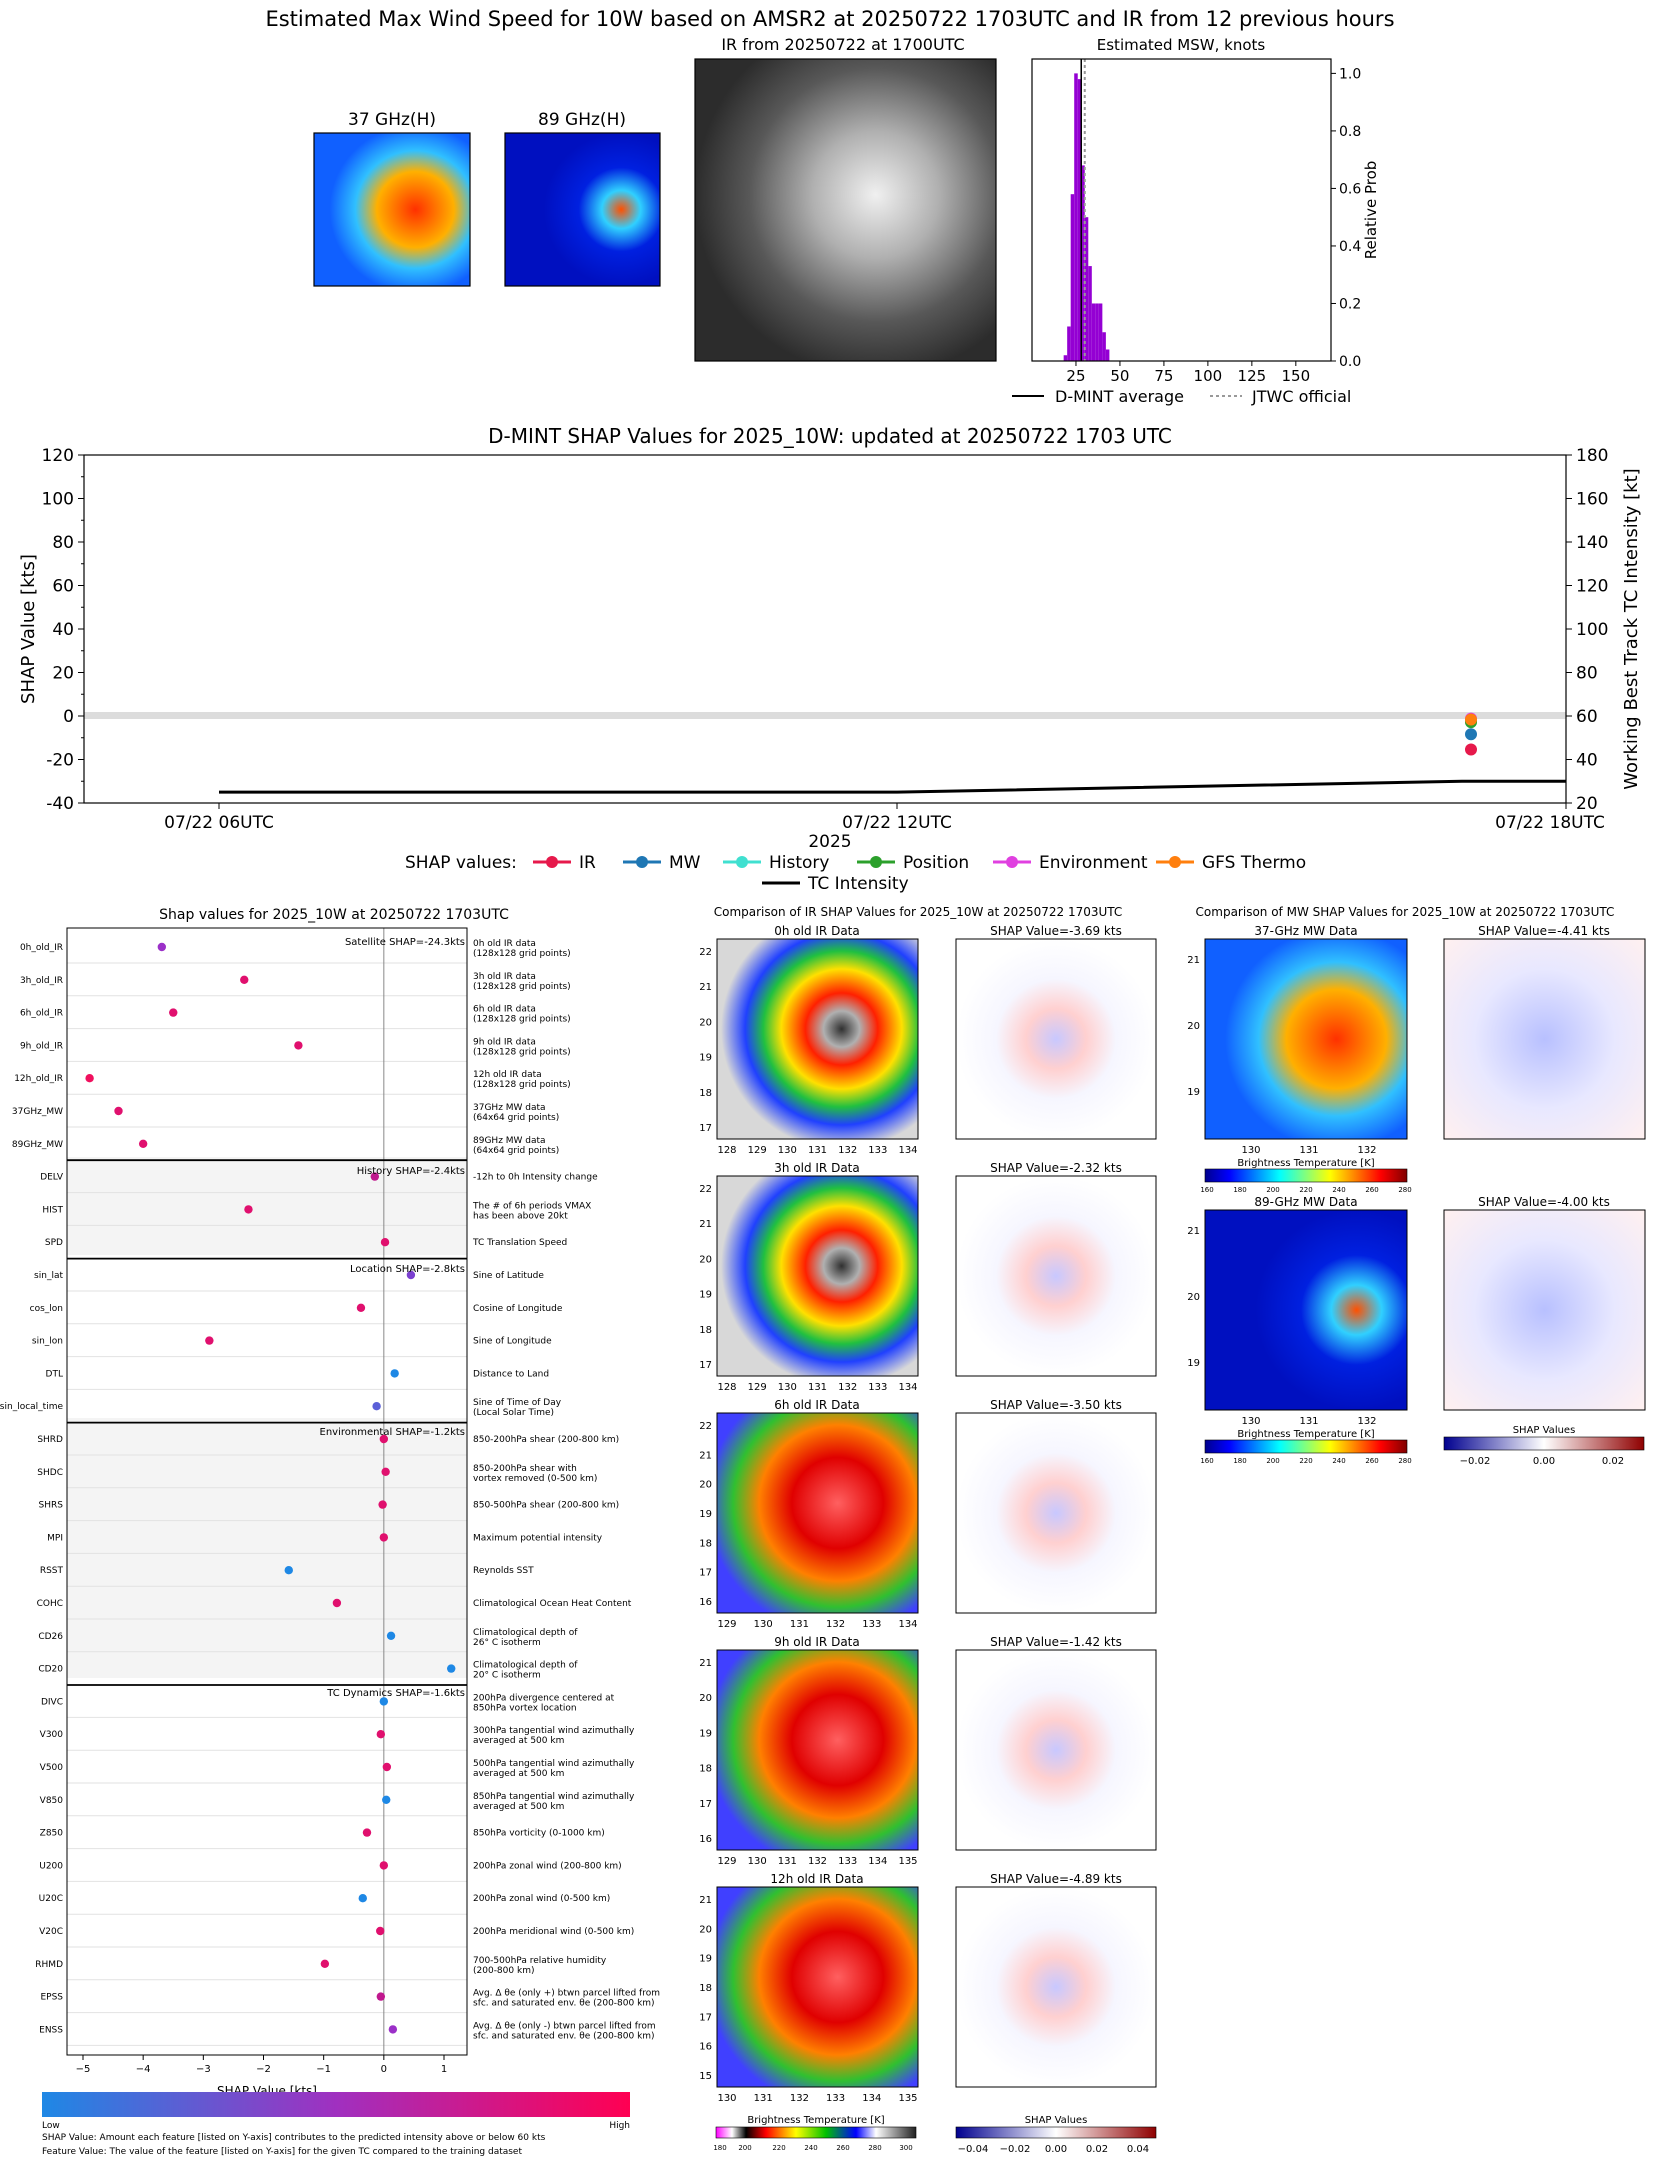 The height and width of the screenshot is (2158, 1655). I want to click on shap-point-Z850, so click(367, 1832).